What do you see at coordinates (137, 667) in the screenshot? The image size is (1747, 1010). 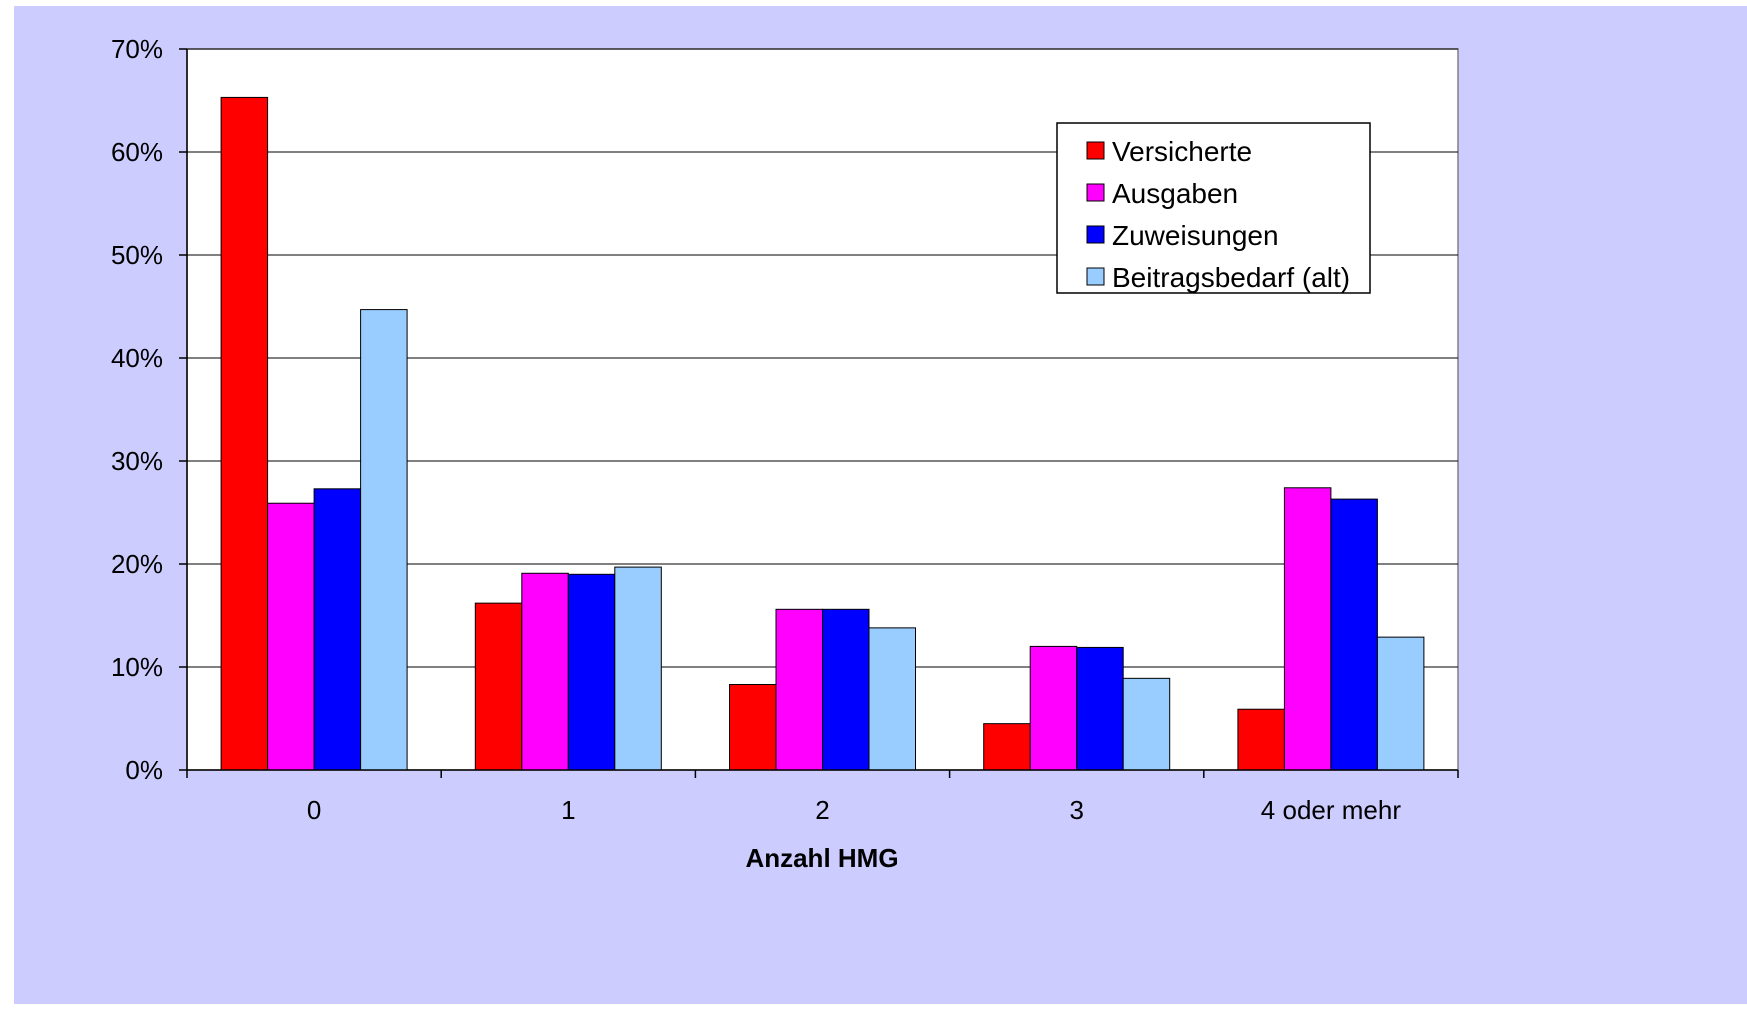 I see `y-tick-label: 10%` at bounding box center [137, 667].